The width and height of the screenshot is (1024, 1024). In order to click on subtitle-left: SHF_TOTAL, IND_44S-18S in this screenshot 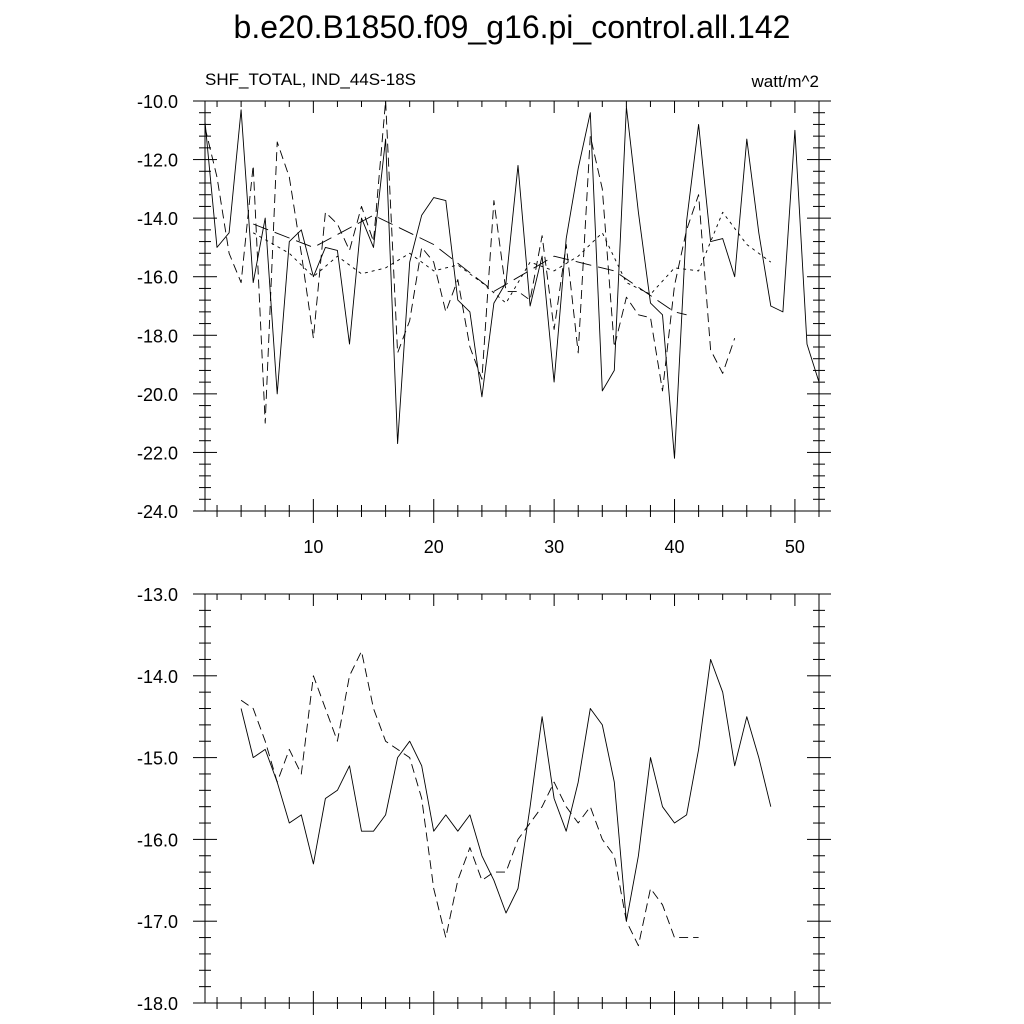, I will do `click(310, 79)`.